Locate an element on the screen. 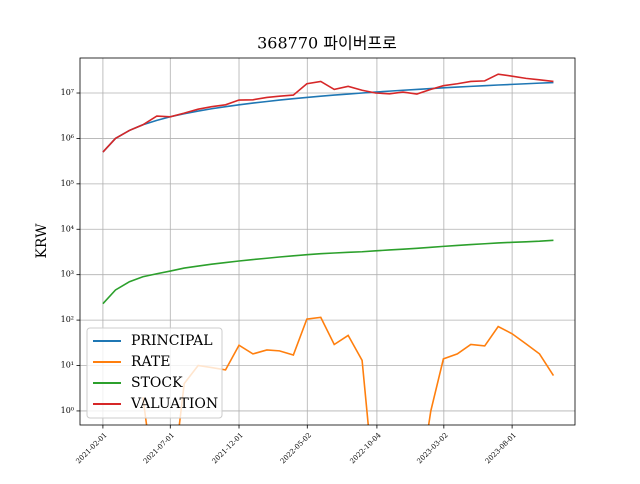 The height and width of the screenshot is (484, 640). y-tick-label: 10⁵ is located at coordinates (67, 183).